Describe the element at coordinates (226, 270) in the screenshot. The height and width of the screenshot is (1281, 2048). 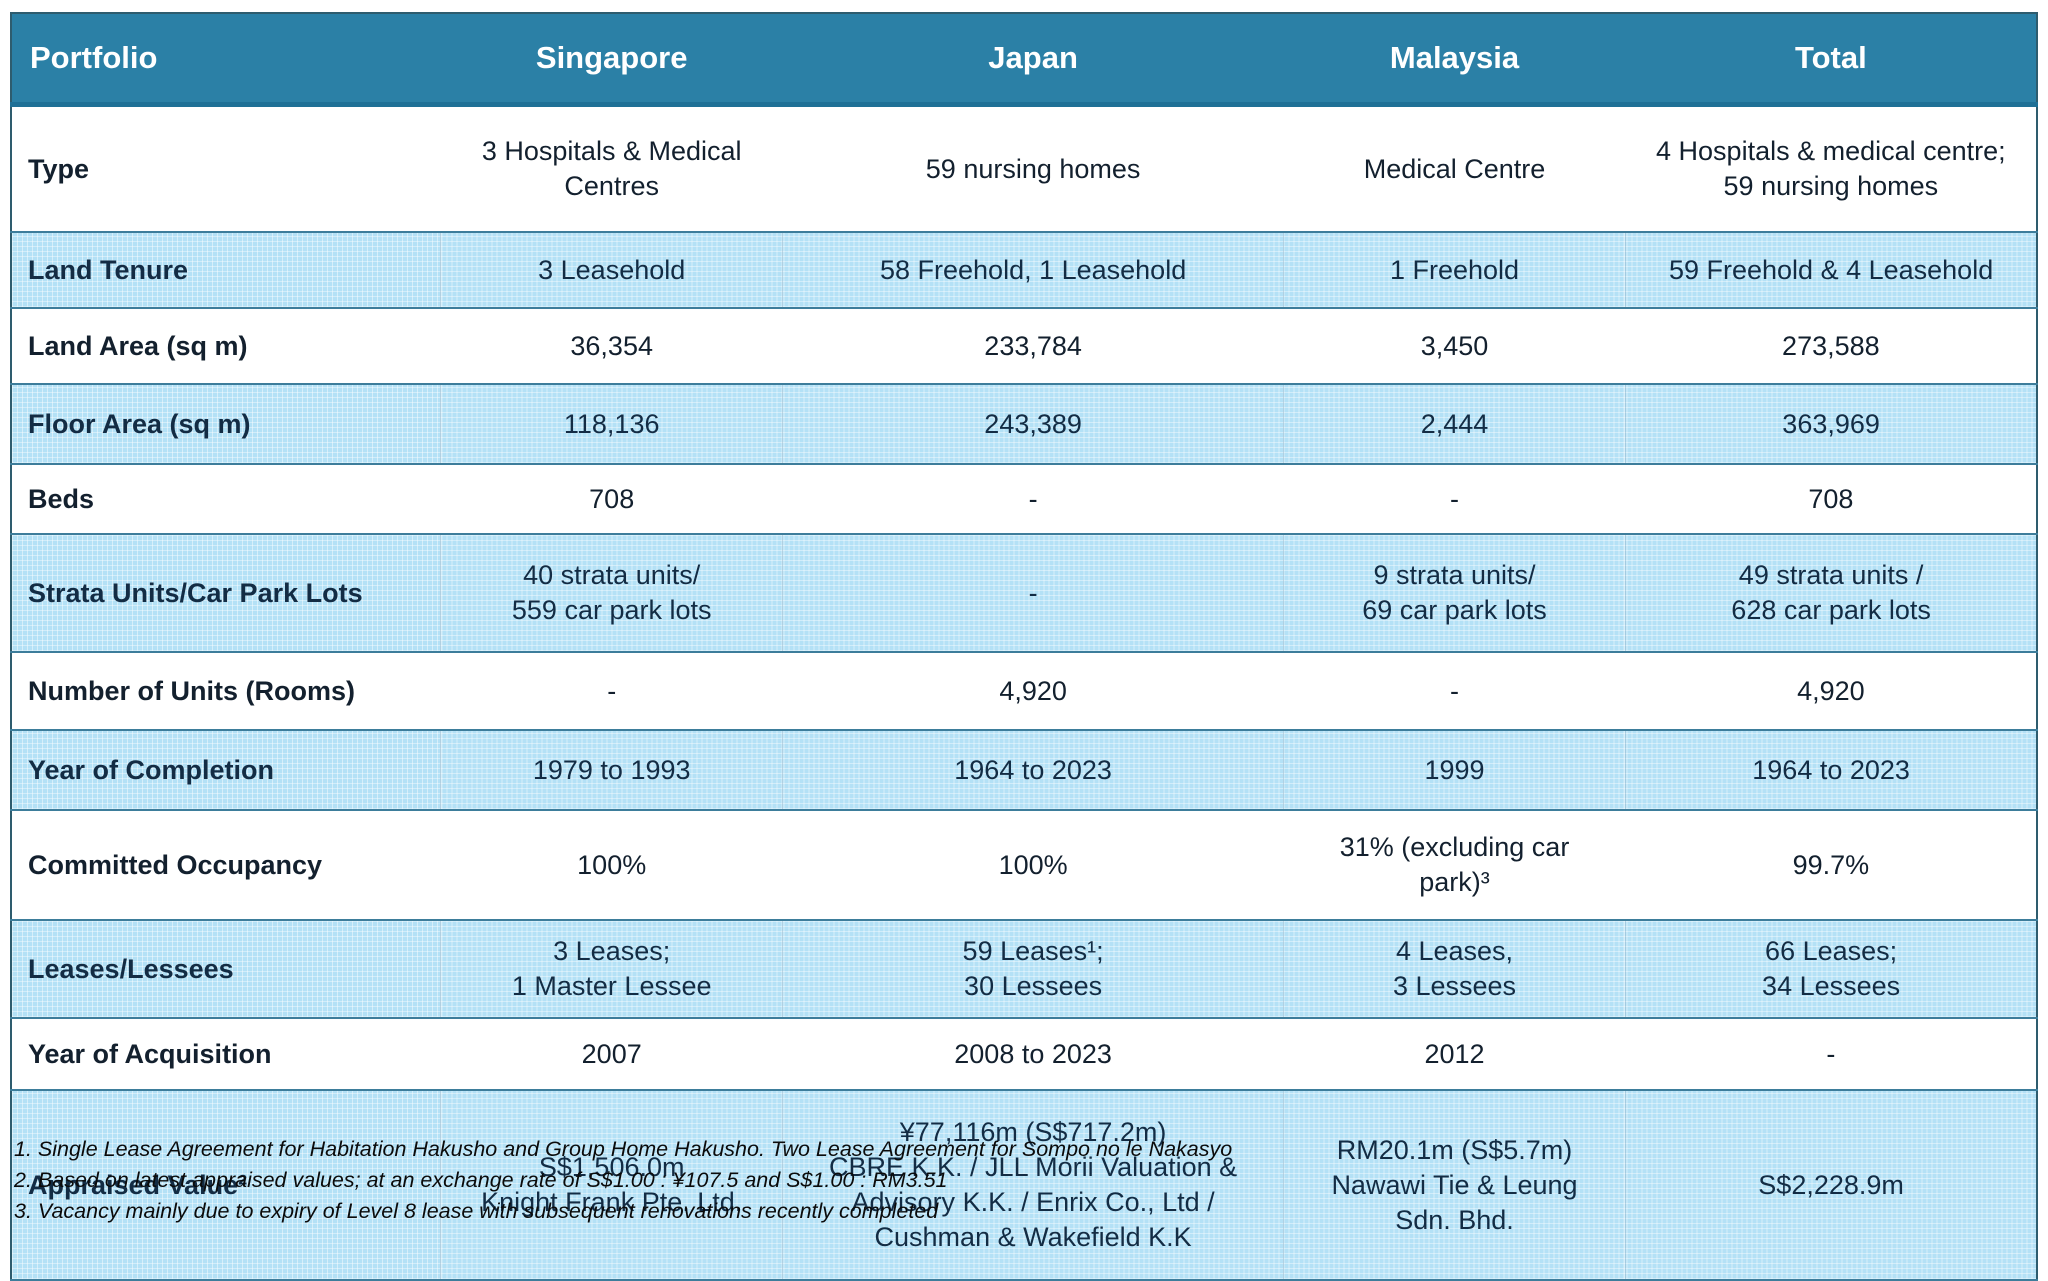
I see `row-label-cell: Land Tenure` at that location.